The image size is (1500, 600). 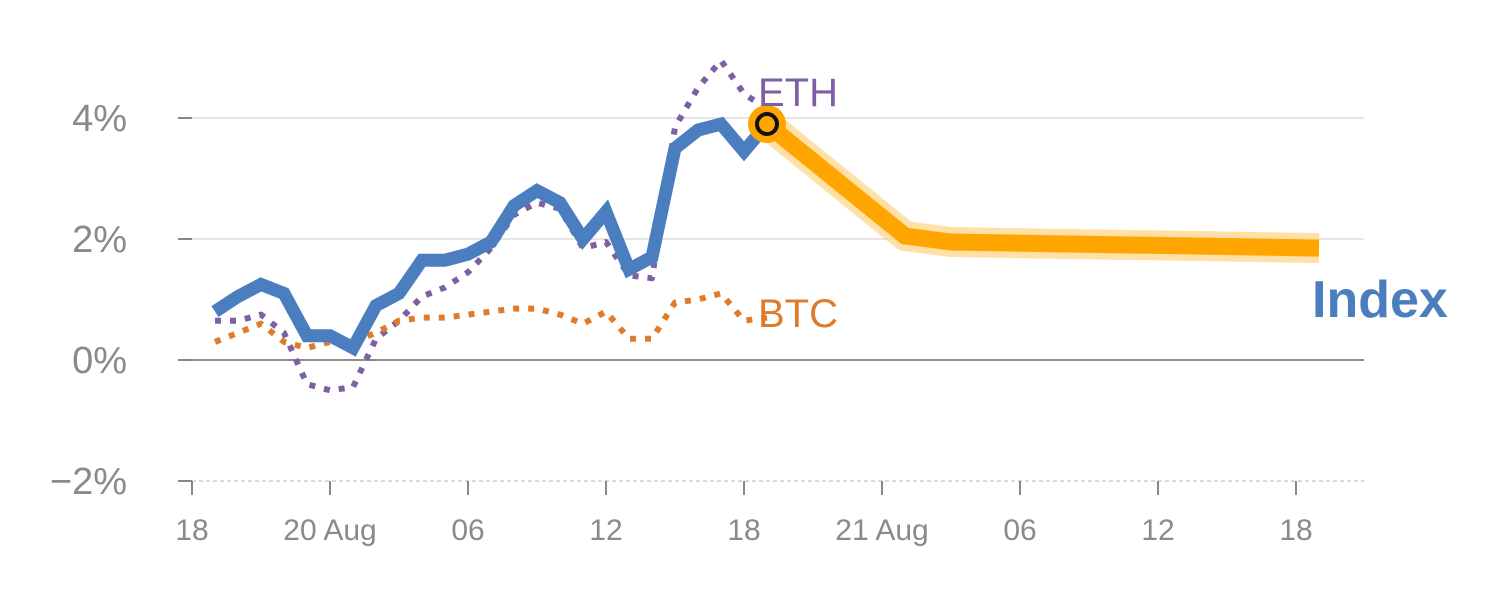 I want to click on x-tick-label: 21 Aug, so click(x=881, y=530).